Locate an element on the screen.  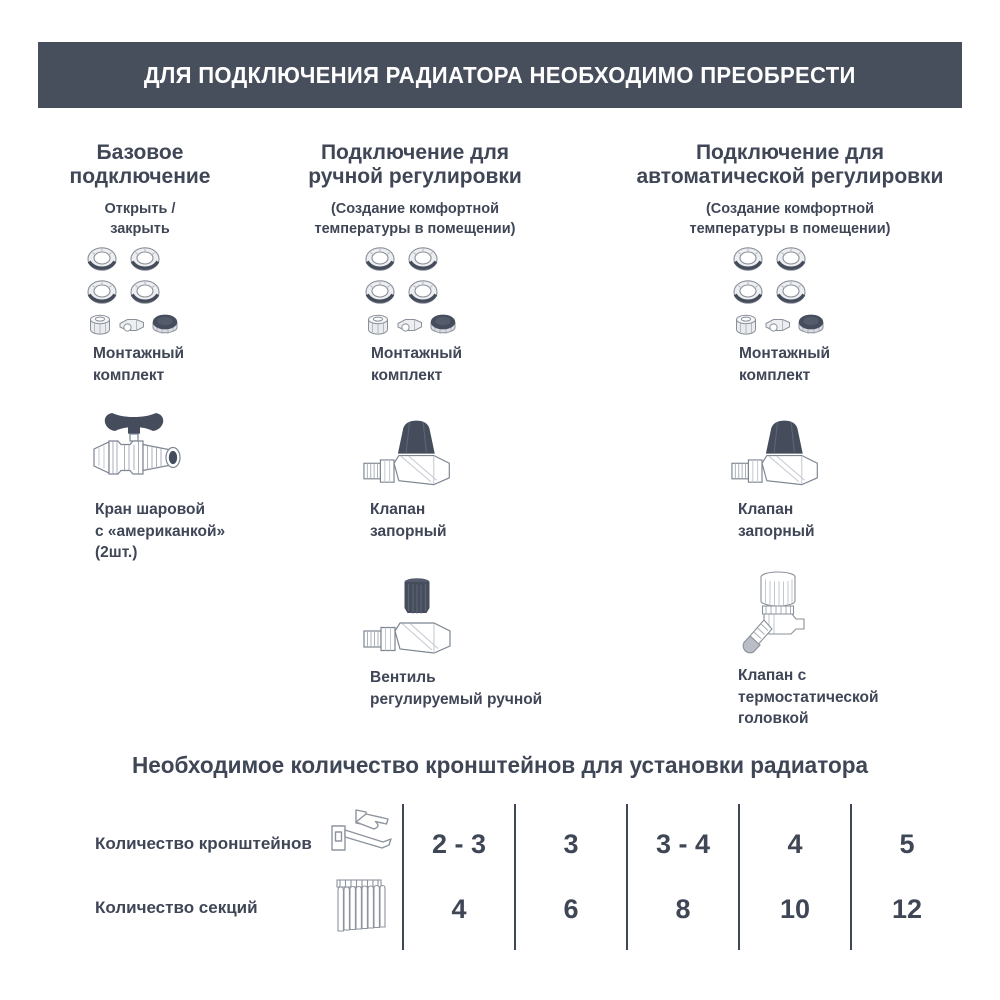
sections-value: 6 is located at coordinates (571, 908).